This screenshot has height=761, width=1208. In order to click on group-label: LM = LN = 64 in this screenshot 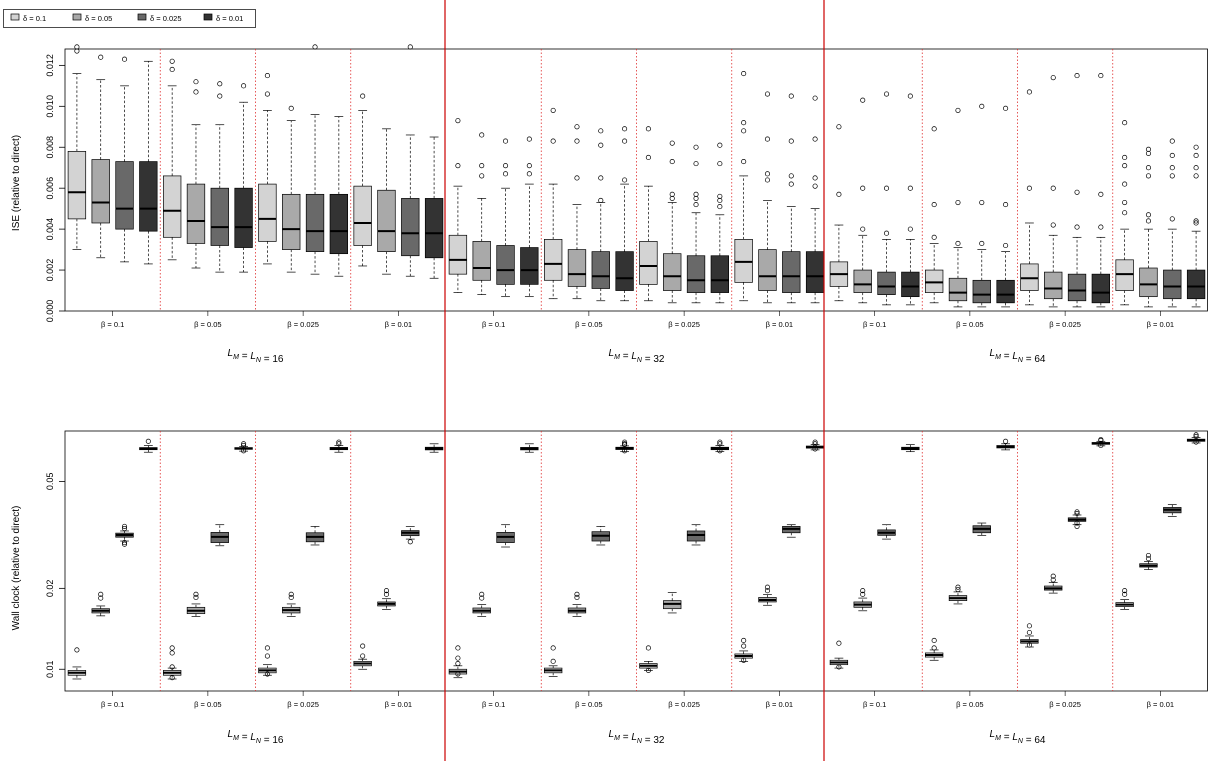, I will do `click(1018, 356)`.